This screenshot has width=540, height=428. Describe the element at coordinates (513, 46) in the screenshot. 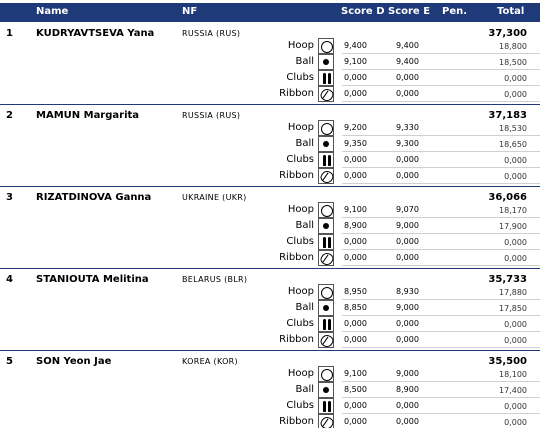

I see `apparatus-total: 18,800` at that location.